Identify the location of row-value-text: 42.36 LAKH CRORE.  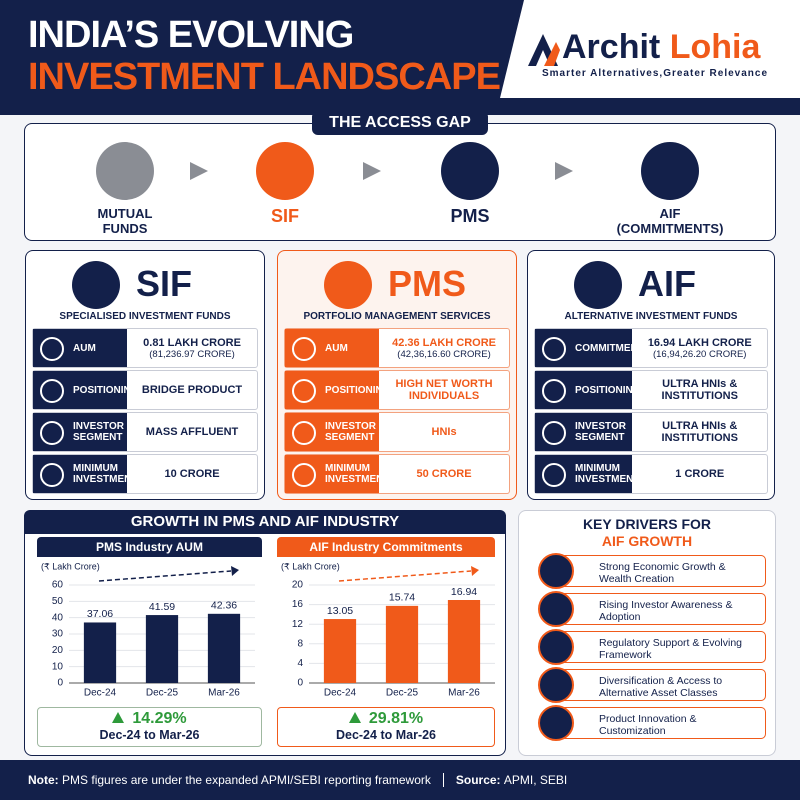
(444, 342).